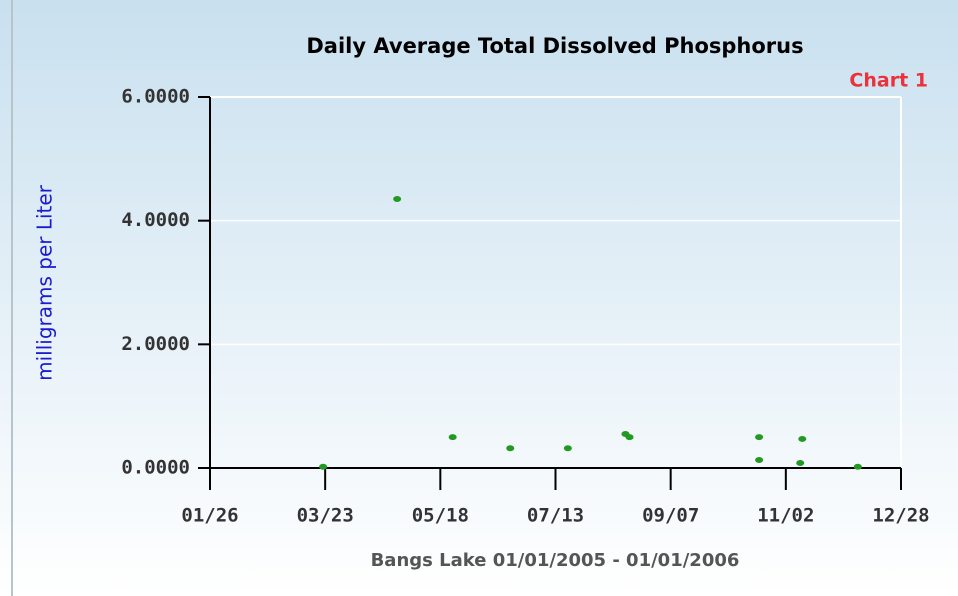  What do you see at coordinates (440, 516) in the screenshot?
I see `x-tick-label: 05/18` at bounding box center [440, 516].